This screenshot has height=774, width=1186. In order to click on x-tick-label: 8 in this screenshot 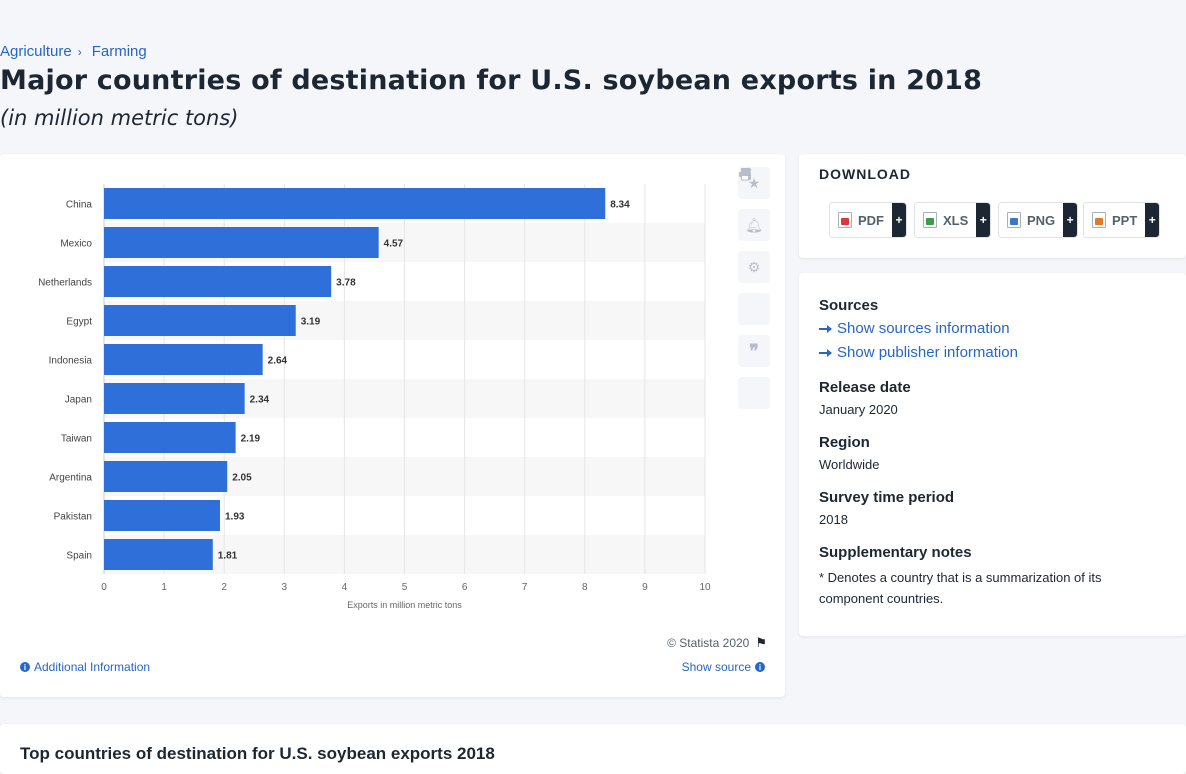, I will do `click(585, 587)`.